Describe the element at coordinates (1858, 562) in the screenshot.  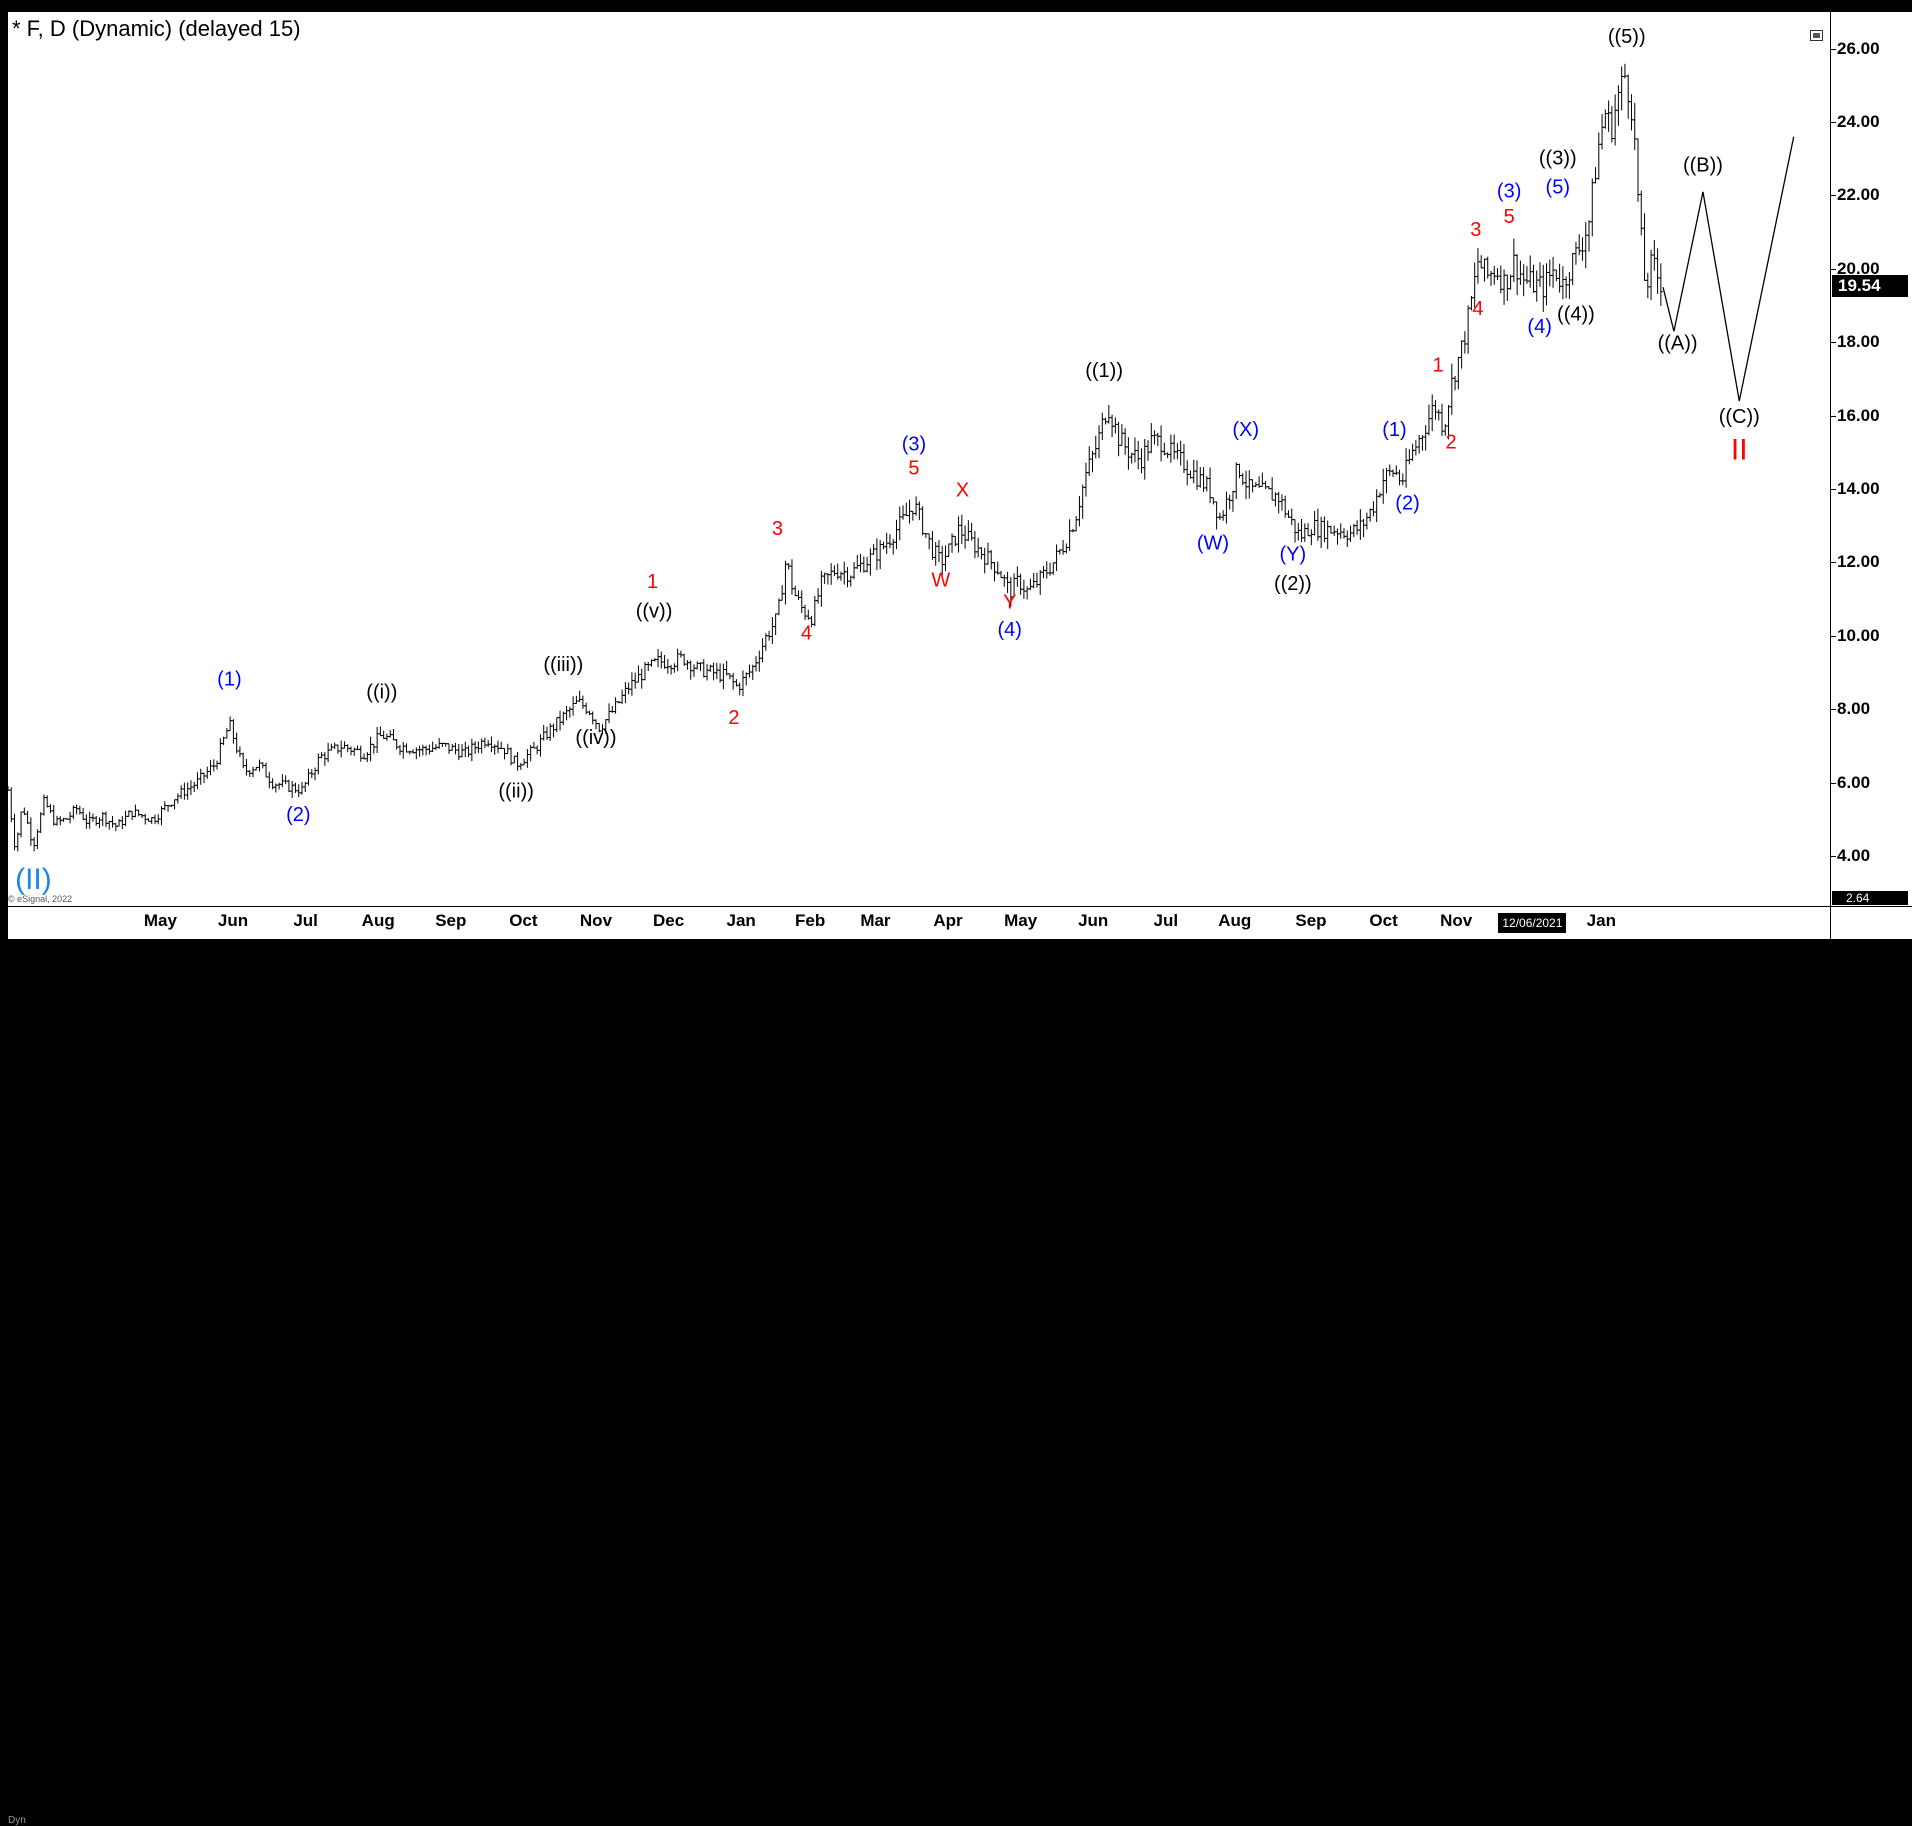
I see `price-tick-label: 12.00` at that location.